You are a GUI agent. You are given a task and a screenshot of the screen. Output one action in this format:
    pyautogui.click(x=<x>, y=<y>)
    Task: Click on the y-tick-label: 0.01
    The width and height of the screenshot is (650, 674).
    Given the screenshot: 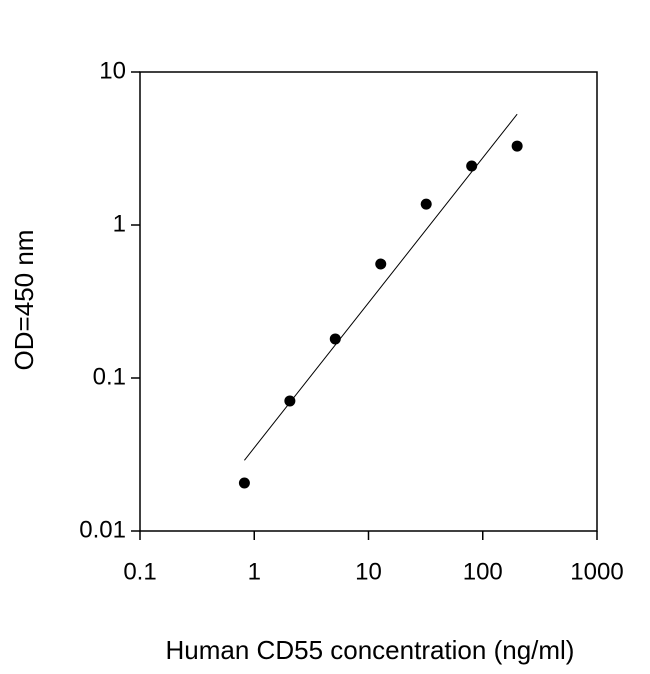 What is the action you would take?
    pyautogui.click(x=102, y=529)
    